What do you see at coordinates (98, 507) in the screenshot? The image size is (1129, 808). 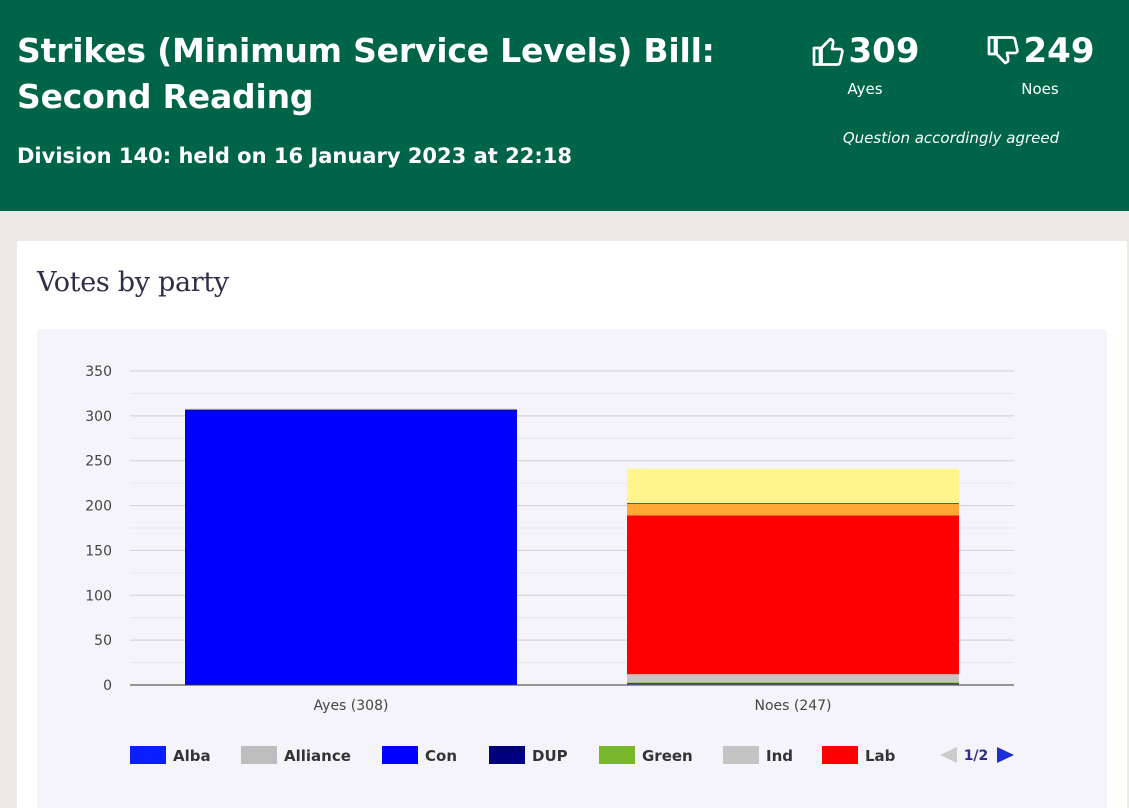 I see `y-tick-label: 200` at bounding box center [98, 507].